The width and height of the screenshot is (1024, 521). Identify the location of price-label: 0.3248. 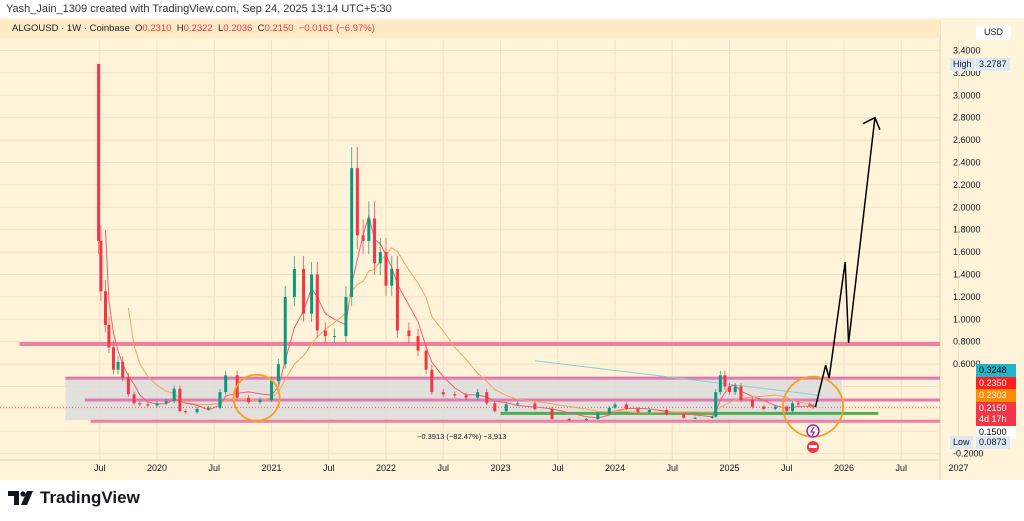
(996, 370).